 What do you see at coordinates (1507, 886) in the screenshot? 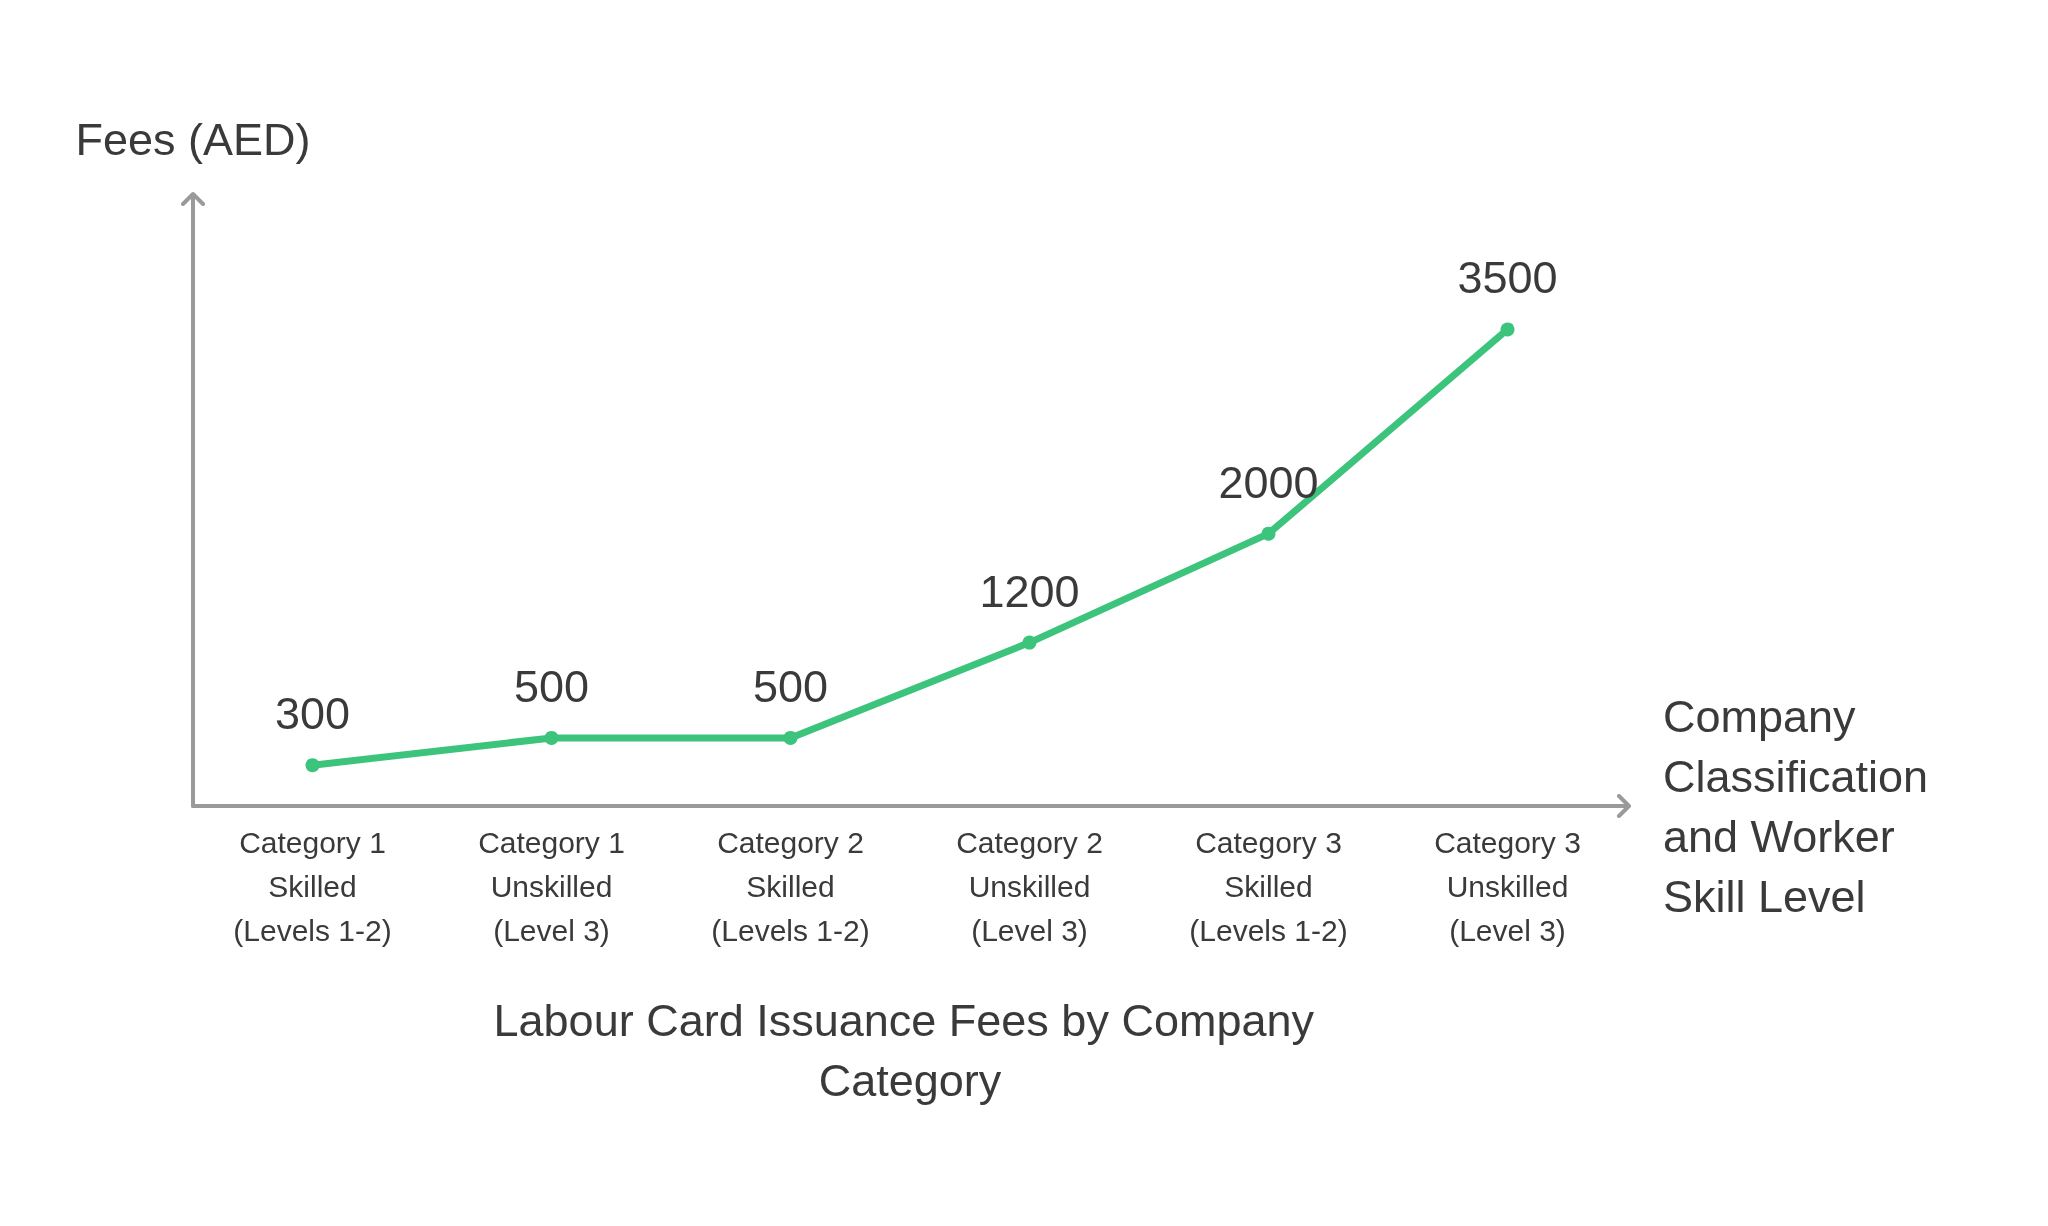
I see `x-tick-label: Category 3 Unskilled (Level 3)` at bounding box center [1507, 886].